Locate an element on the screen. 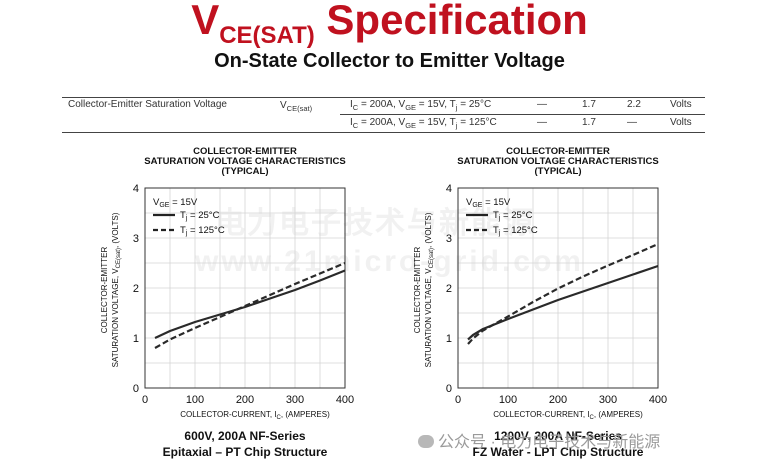 Image resolution: width=779 pixels, height=468 pixels. spec-row-1-max: 2.2 is located at coordinates (634, 104).